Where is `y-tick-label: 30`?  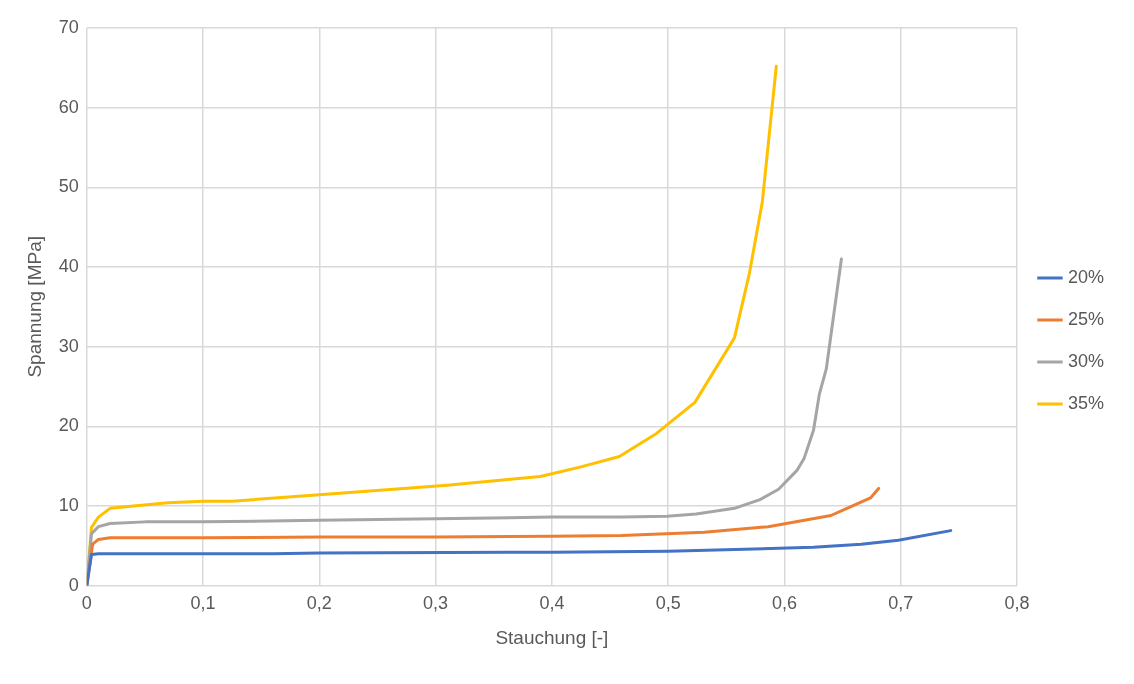
y-tick-label: 30 is located at coordinates (68, 345).